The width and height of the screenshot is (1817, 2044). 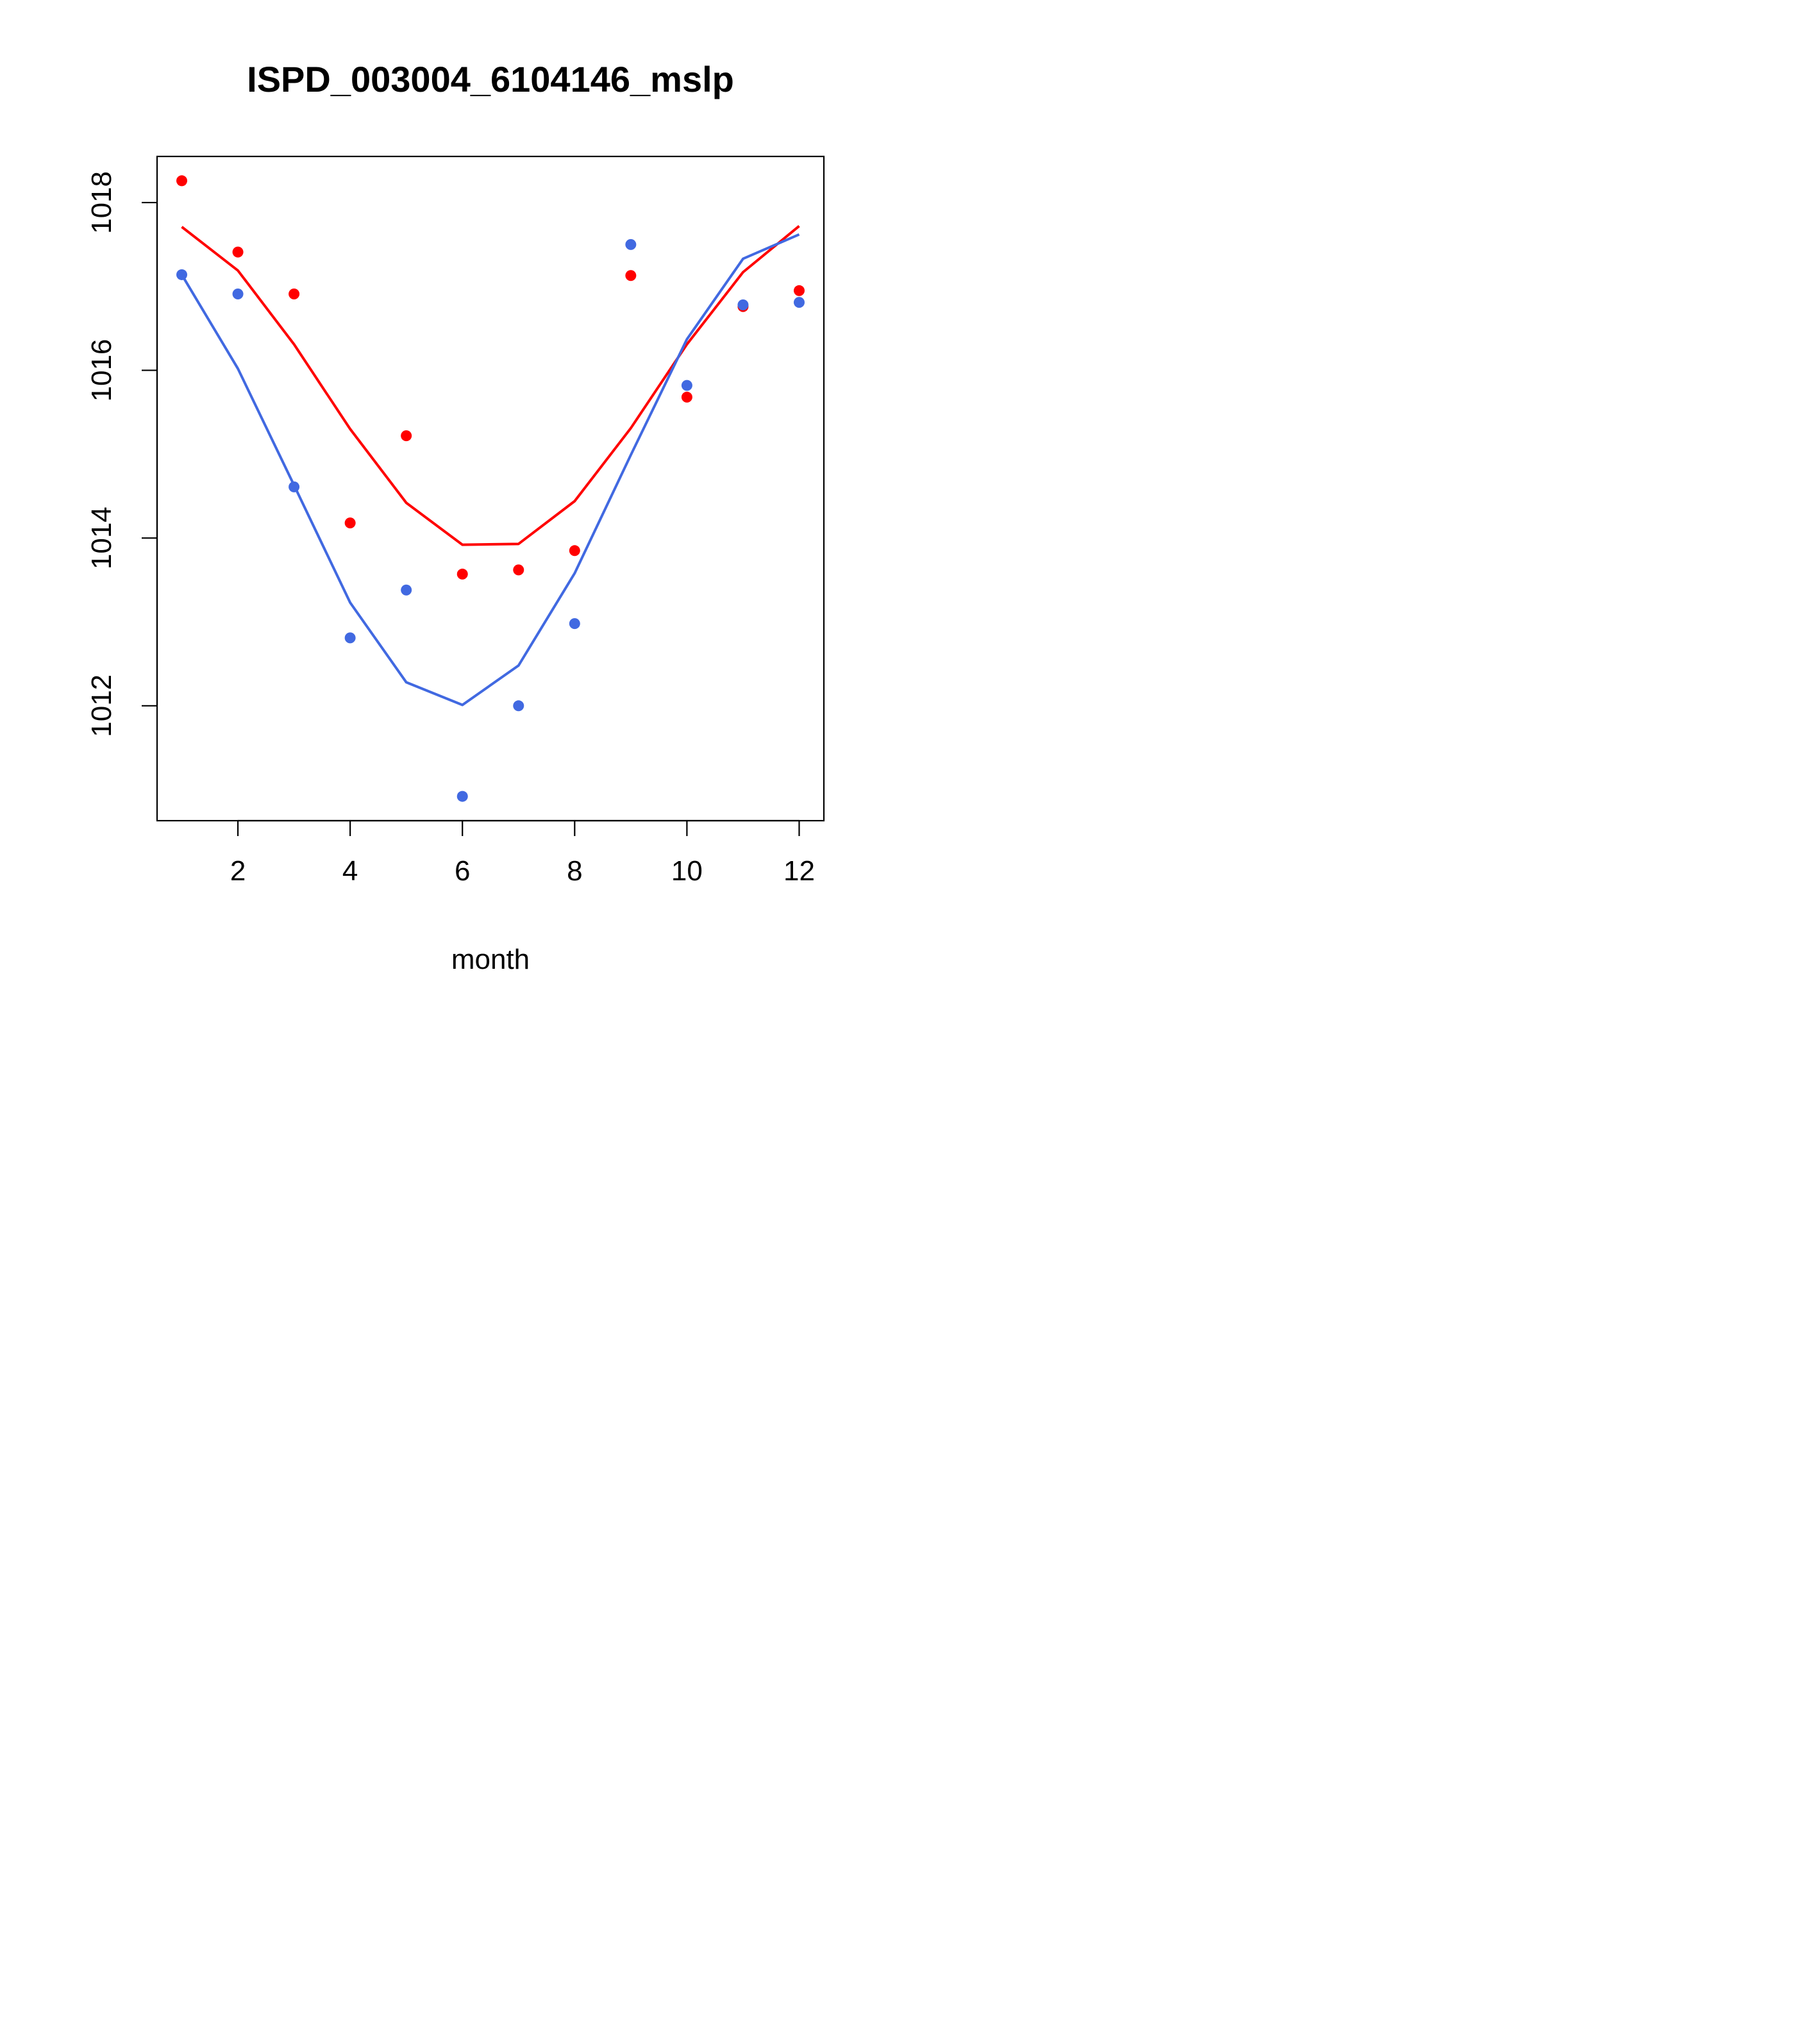 I want to click on x-tick-label: 6, so click(x=463, y=871).